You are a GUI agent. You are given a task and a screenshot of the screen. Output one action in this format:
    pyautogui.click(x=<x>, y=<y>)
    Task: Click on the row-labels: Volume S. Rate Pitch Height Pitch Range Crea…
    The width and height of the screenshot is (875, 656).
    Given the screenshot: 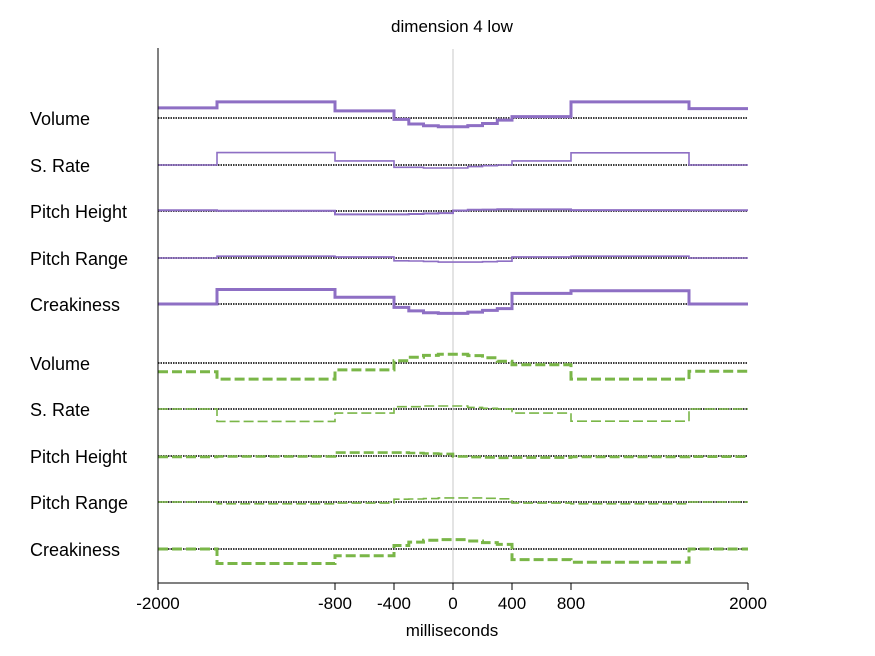 What is the action you would take?
    pyautogui.click(x=79, y=334)
    